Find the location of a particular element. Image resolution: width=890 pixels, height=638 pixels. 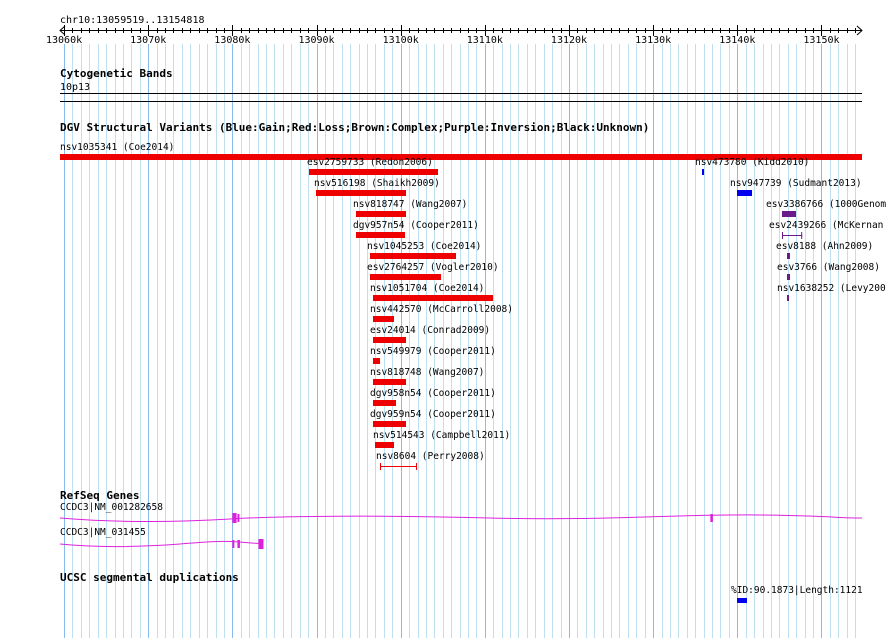

refseq-gene-intron is located at coordinates (461, 518).